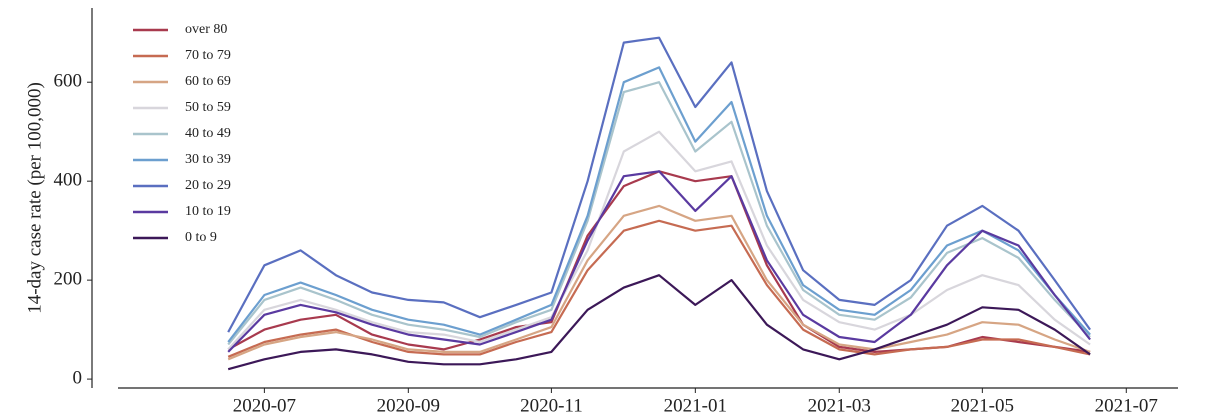 The width and height of the screenshot is (1215, 419). I want to click on legend-label: 0 to 9, so click(201, 237).